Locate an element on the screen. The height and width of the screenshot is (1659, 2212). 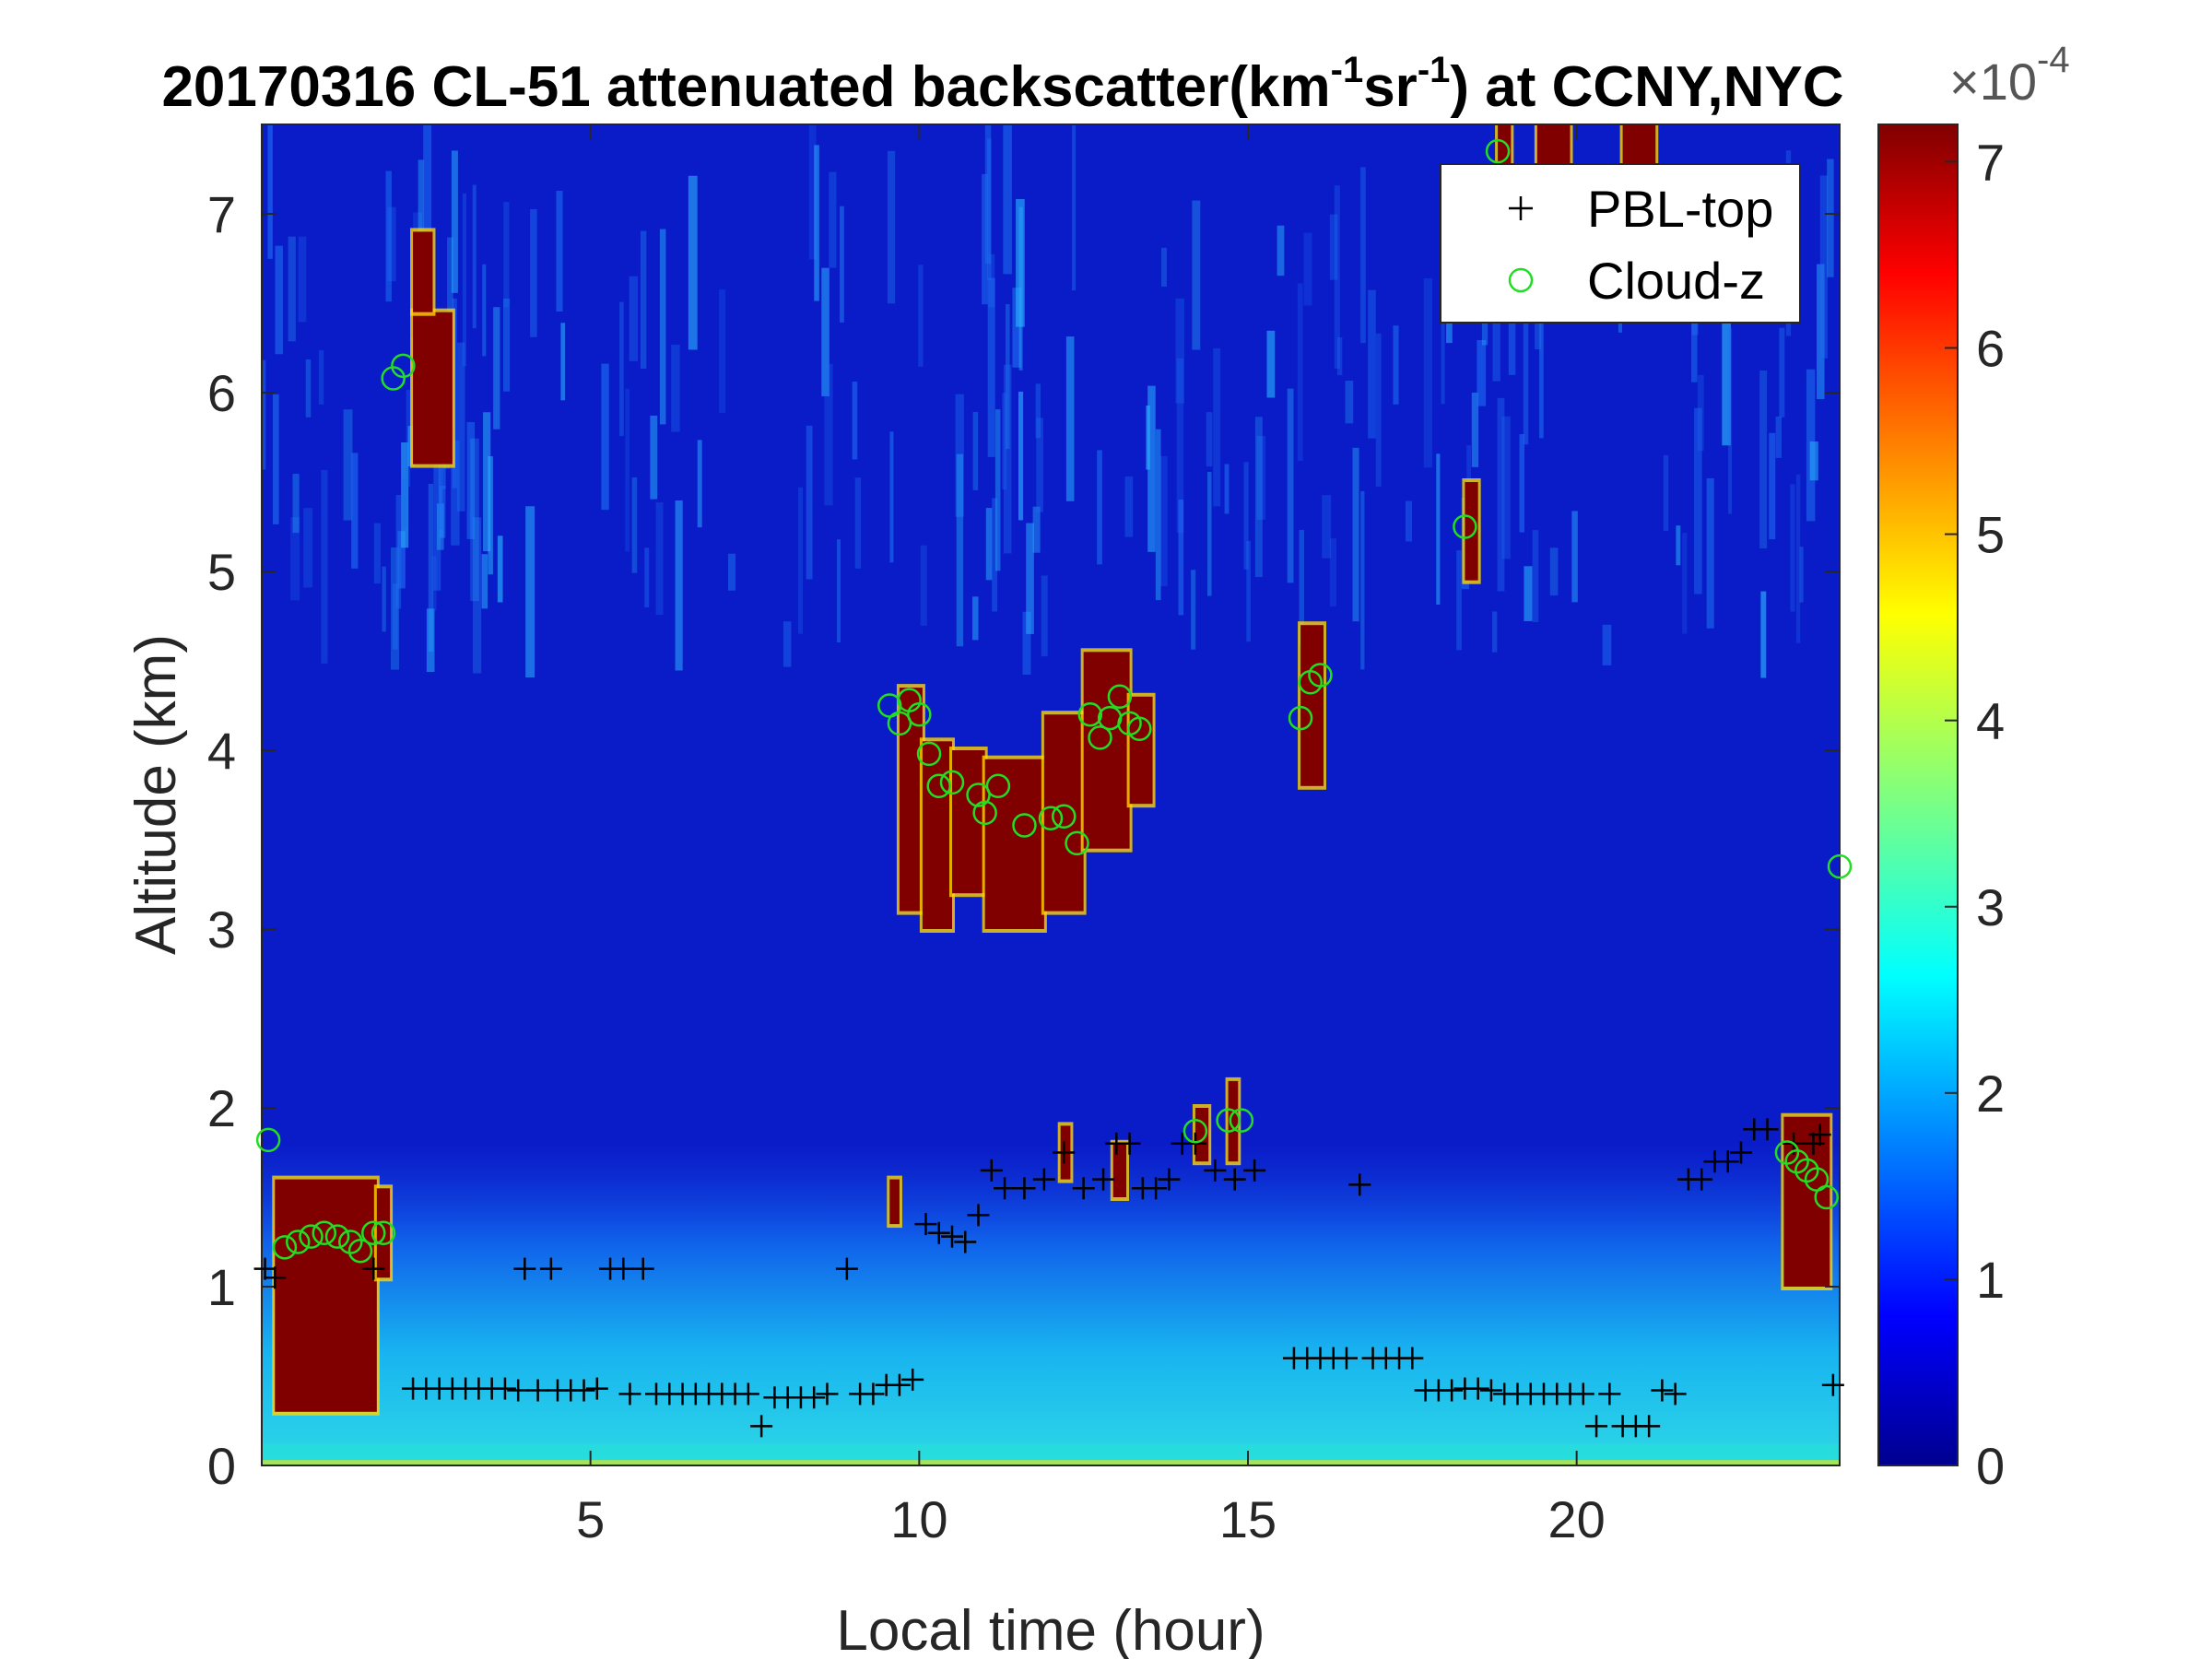
colorbar-multiplier-base: ×10 is located at coordinates (1993, 82).